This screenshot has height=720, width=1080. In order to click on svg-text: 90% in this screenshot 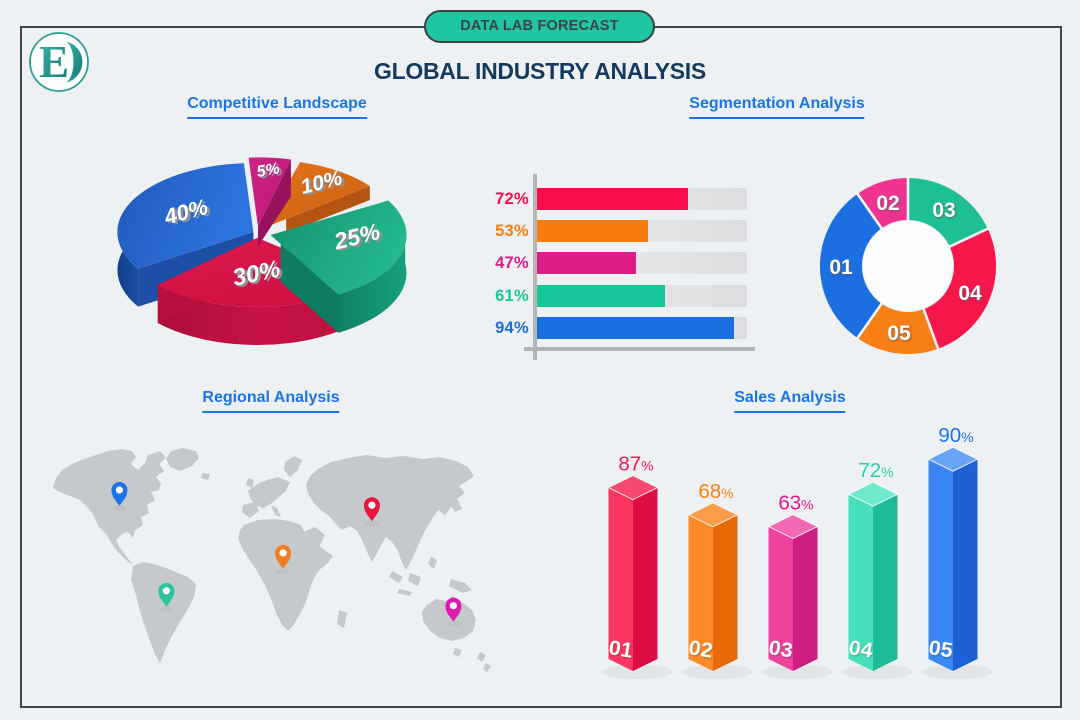, I will do `click(955, 435)`.